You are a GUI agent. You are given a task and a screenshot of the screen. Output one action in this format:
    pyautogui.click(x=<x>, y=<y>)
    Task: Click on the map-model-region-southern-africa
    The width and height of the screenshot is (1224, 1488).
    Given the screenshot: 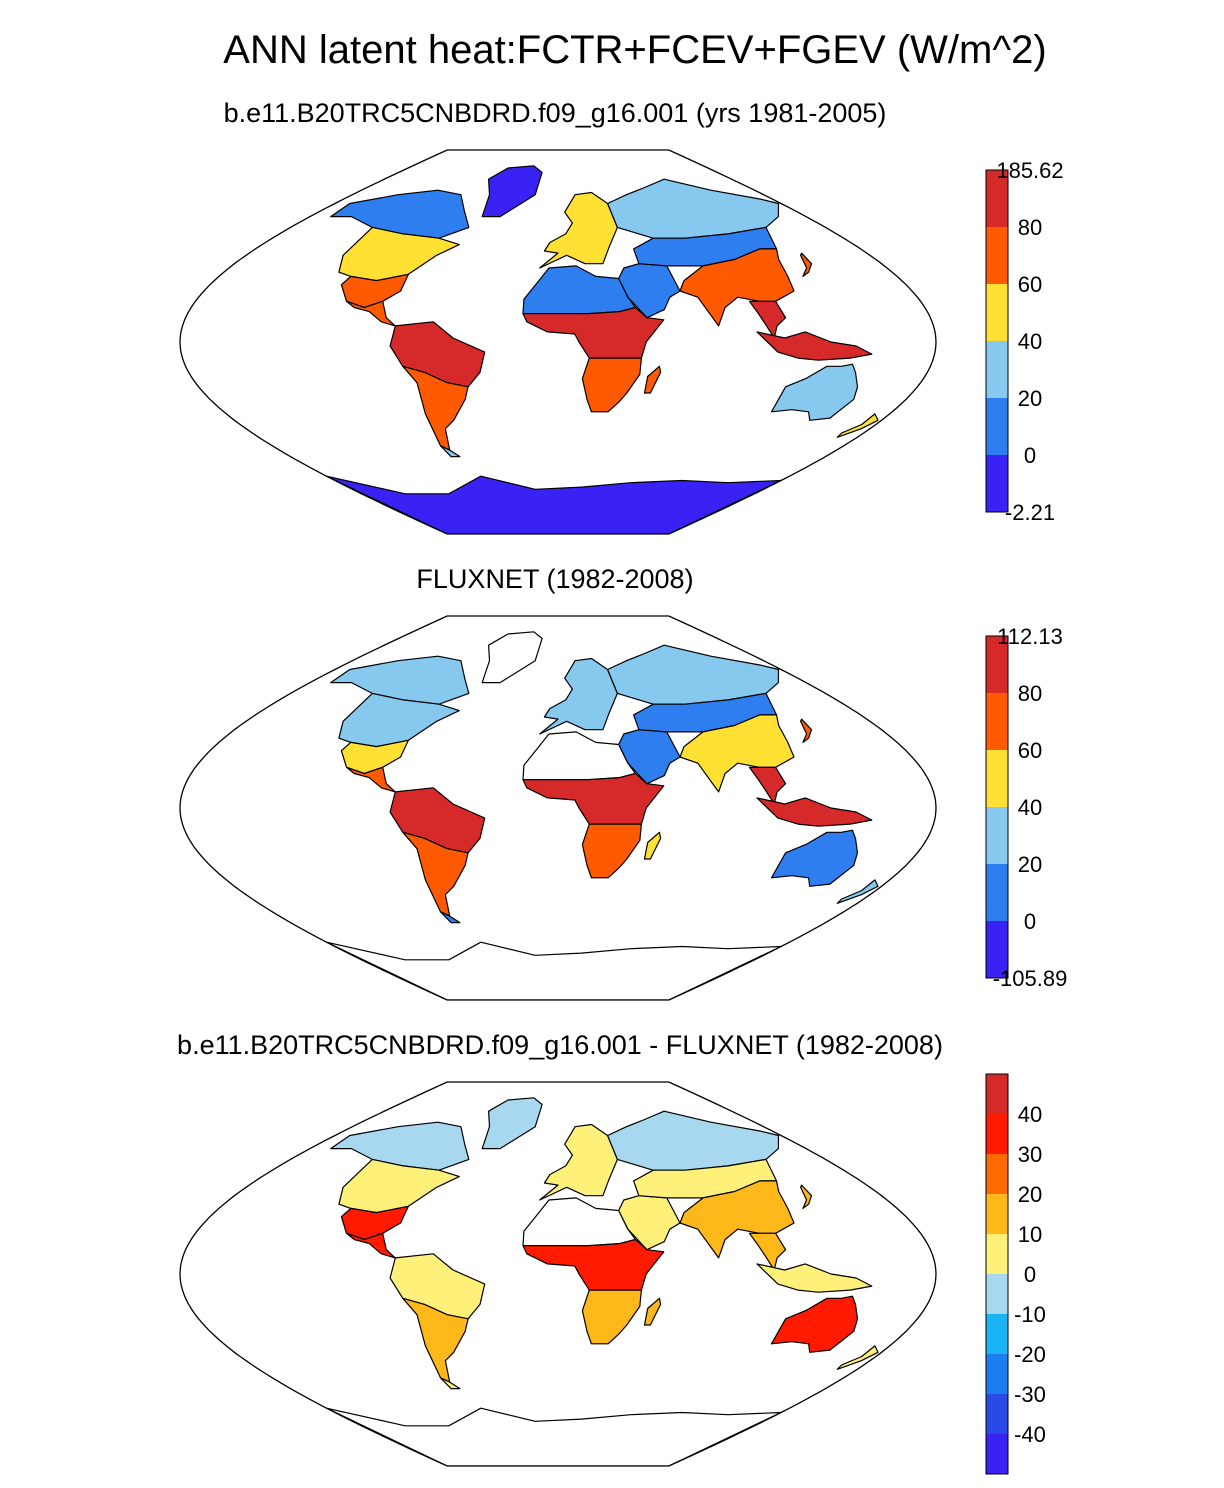 What is the action you would take?
    pyautogui.click(x=611, y=385)
    